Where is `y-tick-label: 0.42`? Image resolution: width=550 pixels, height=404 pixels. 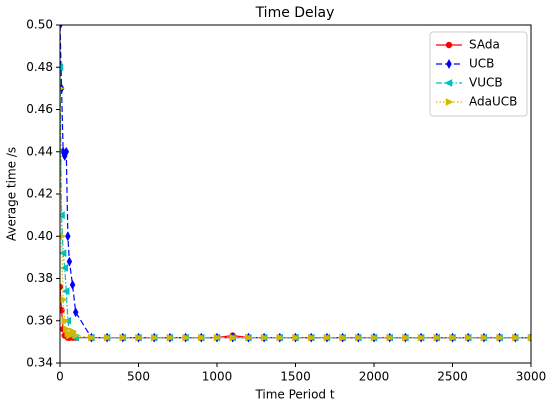
y-tick-label: 0.42 is located at coordinates (39, 194).